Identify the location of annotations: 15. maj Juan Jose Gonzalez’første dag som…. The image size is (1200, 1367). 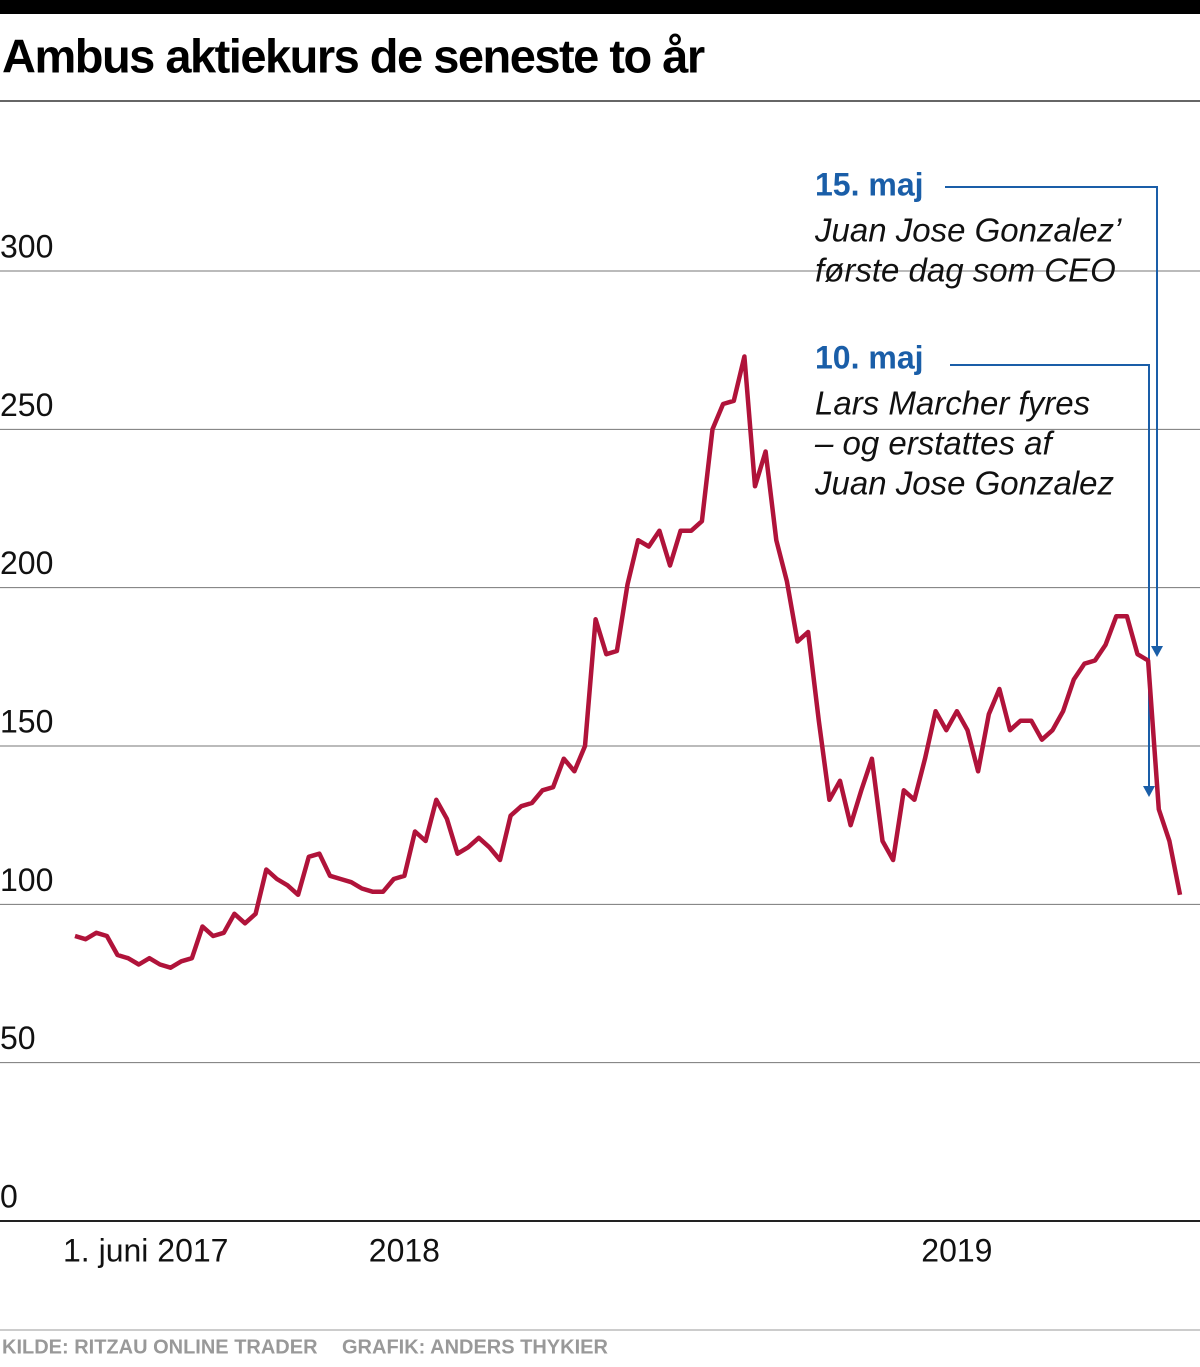
(988, 481).